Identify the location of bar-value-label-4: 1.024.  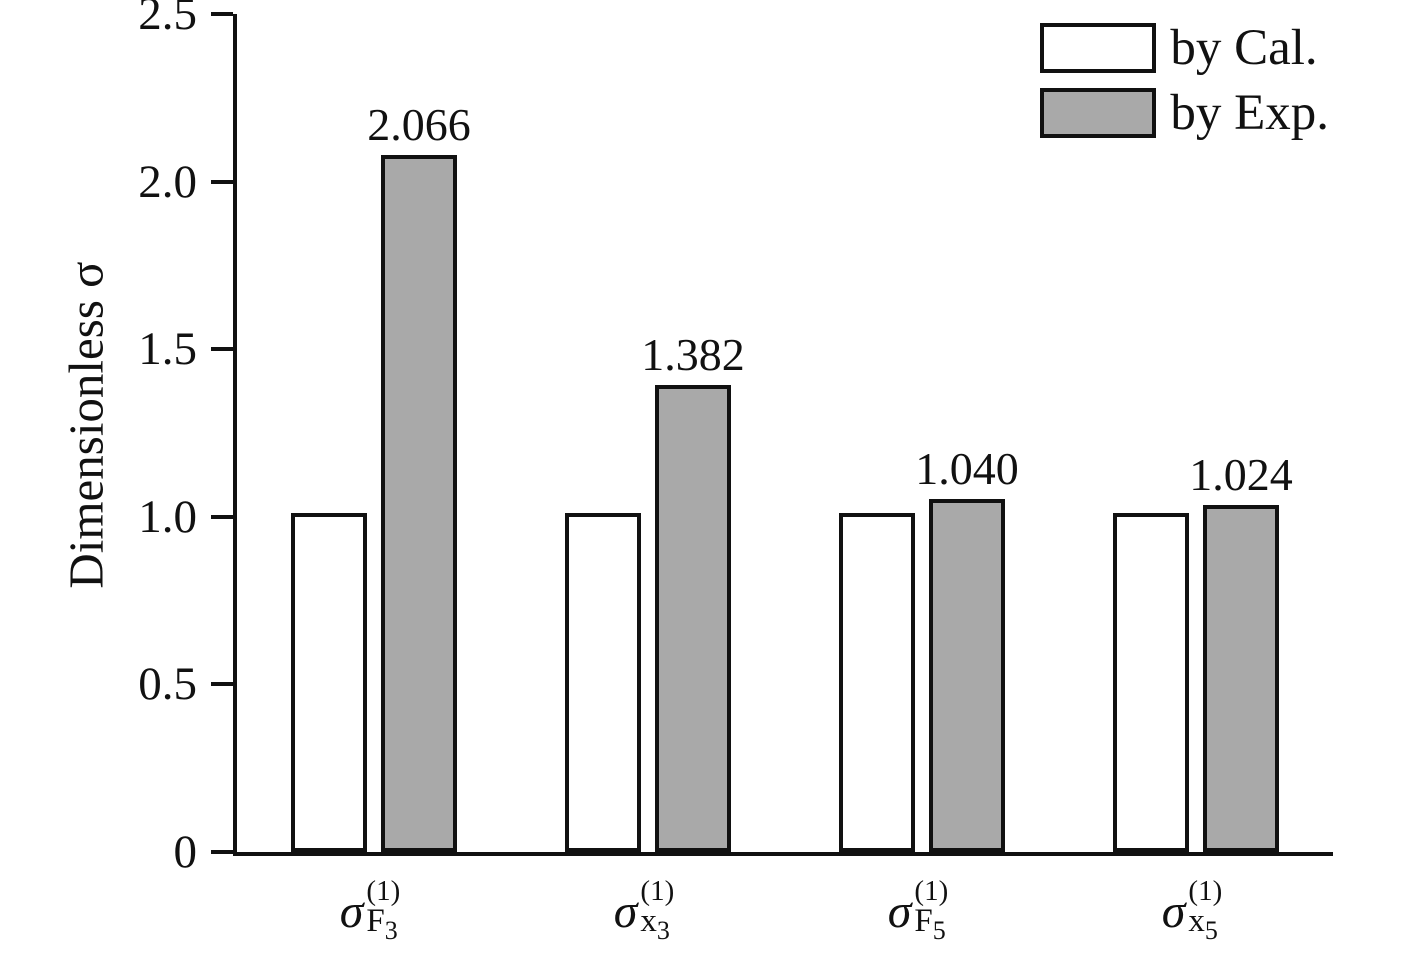
(1241, 474).